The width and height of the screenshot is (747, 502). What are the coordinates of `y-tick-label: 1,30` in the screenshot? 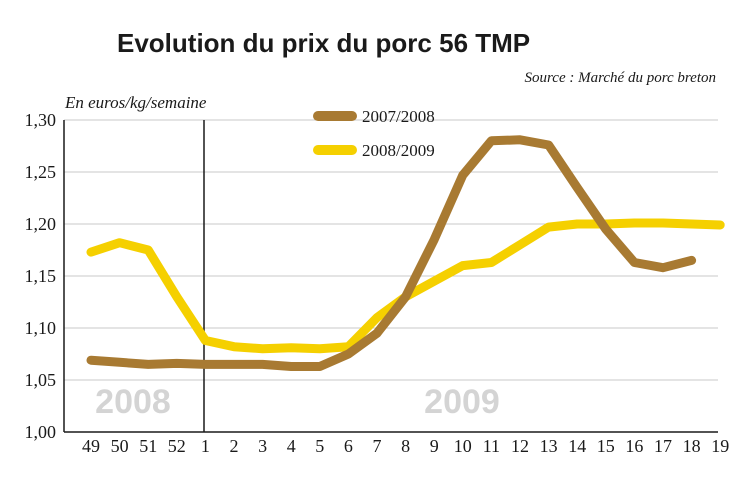 It's located at (41, 120).